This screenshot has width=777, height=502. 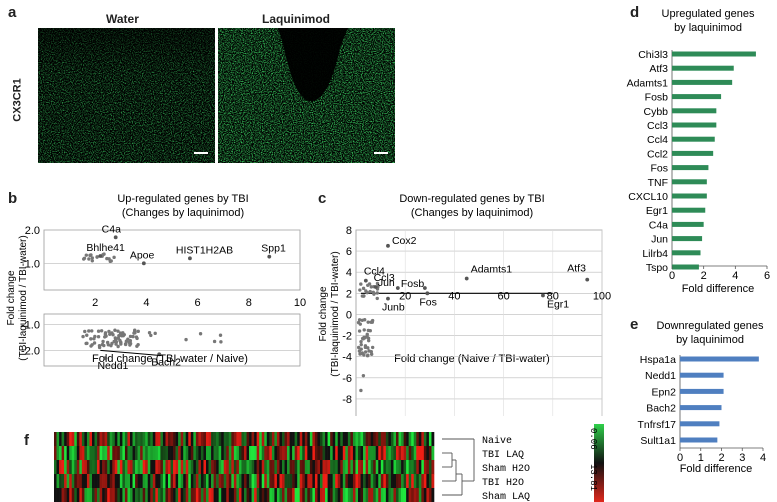 I want to click on chart-b-leader-line, so click(x=131, y=353).